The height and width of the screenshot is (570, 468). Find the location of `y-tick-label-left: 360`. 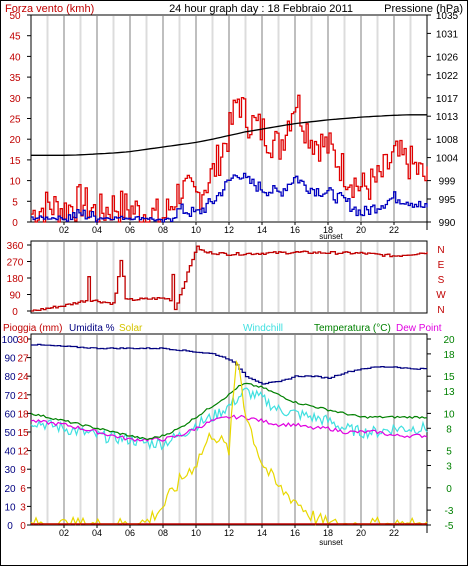

y-tick-label-left: 360 is located at coordinates (15, 246).